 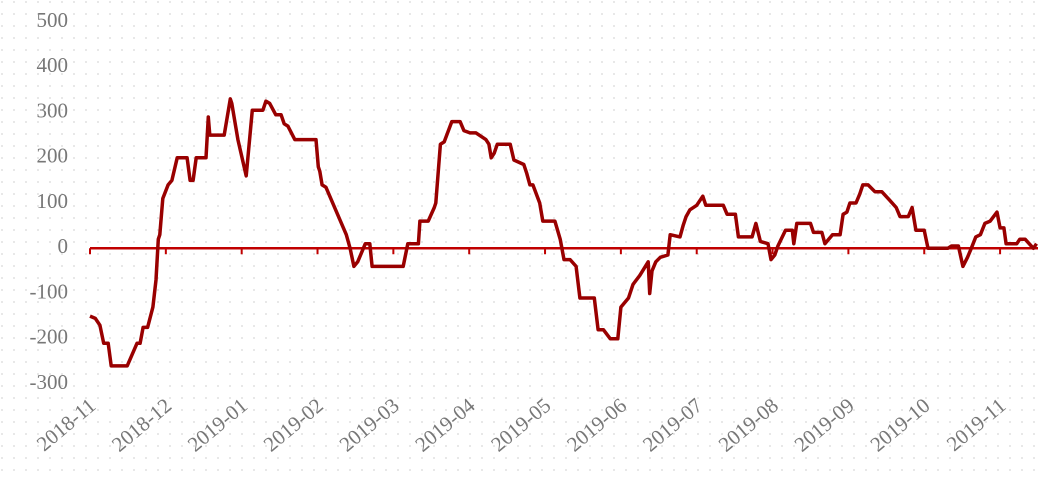 What do you see at coordinates (49, 382) in the screenshot?
I see `y-tick-label: -300` at bounding box center [49, 382].